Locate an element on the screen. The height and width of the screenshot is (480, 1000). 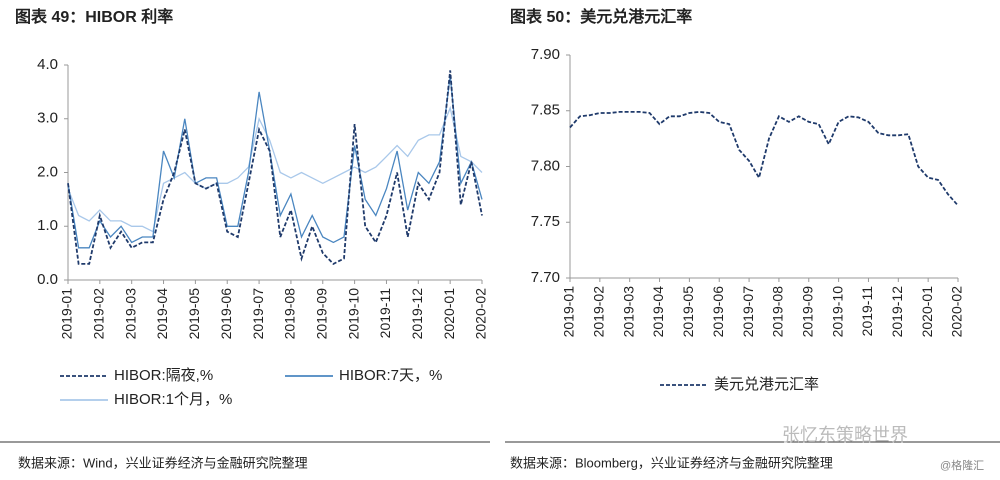
legend-label: 美元兑港元汇率 is located at coordinates (766, 384).